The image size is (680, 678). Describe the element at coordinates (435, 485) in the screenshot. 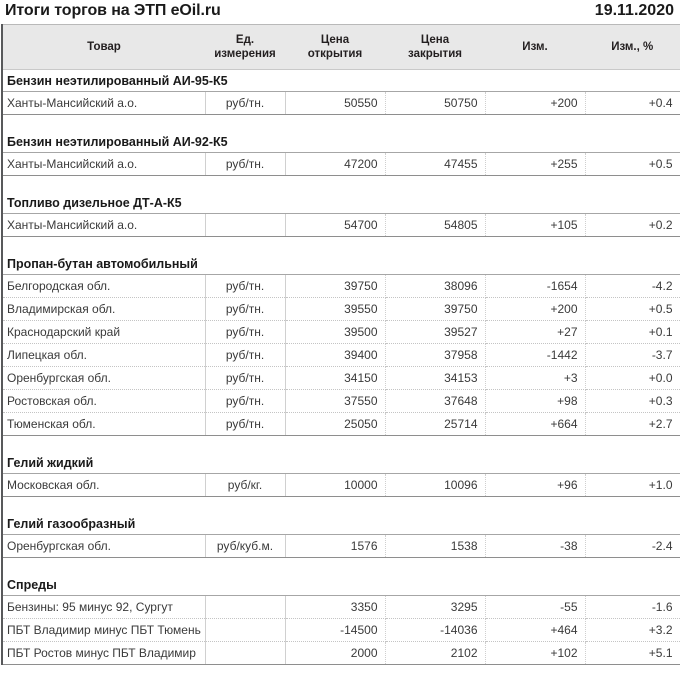

I see `cell-close-price: 10096` at that location.